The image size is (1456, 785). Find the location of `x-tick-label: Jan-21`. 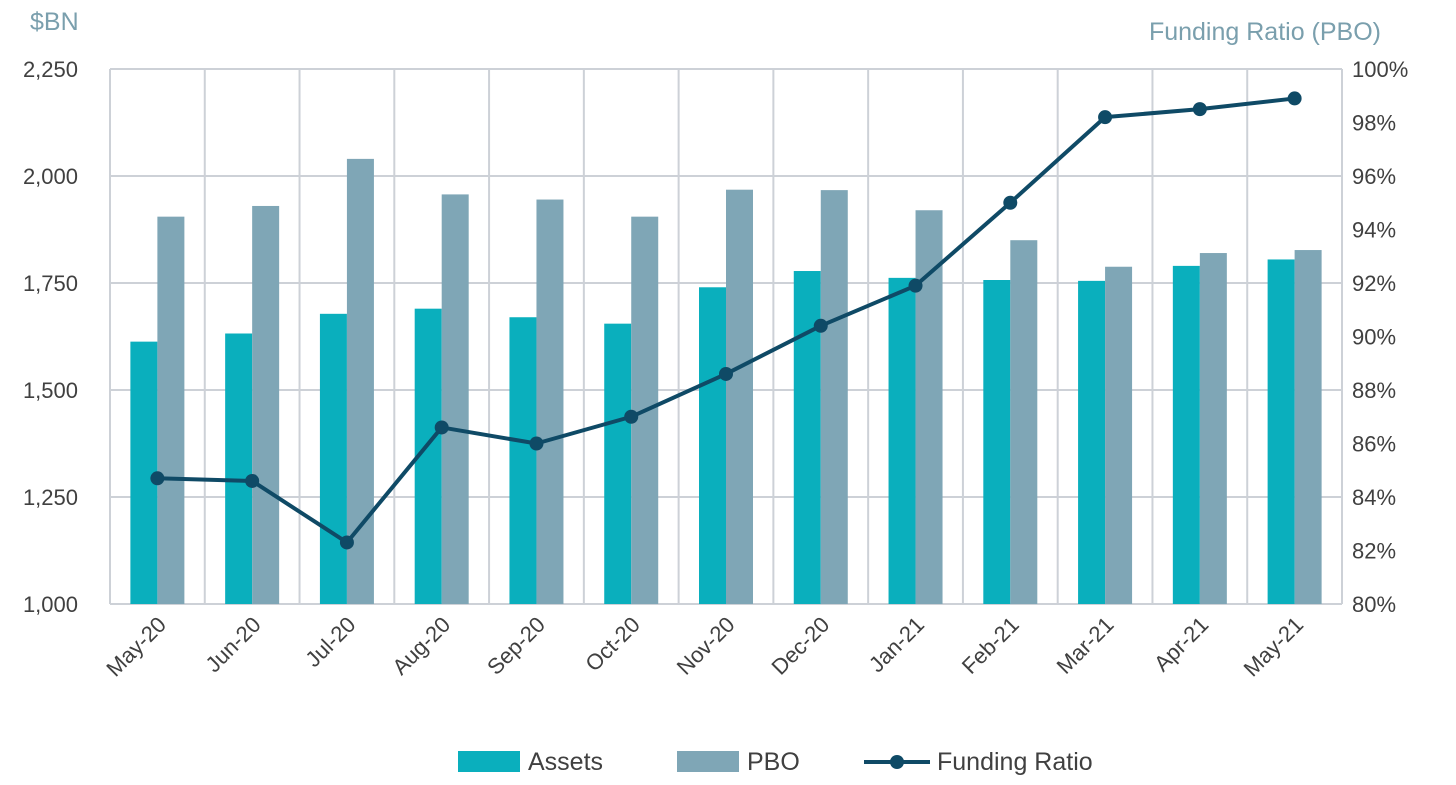

x-tick-label: Jan-21 is located at coordinates (896, 644).